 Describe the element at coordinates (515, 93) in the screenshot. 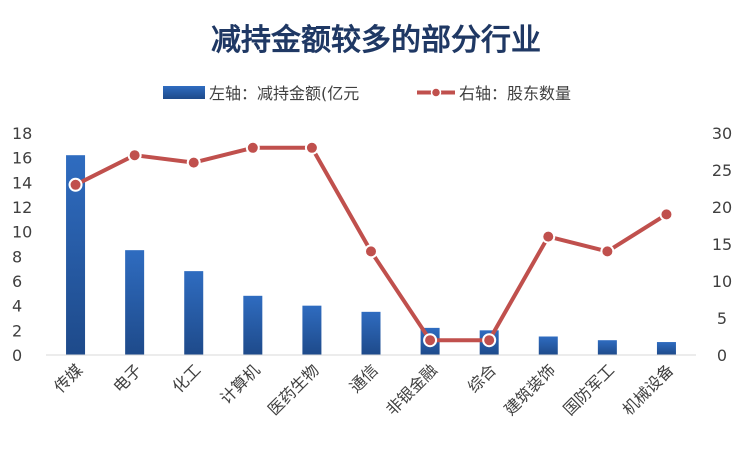

I see `legend-line-label: 右轴：股东数量` at that location.